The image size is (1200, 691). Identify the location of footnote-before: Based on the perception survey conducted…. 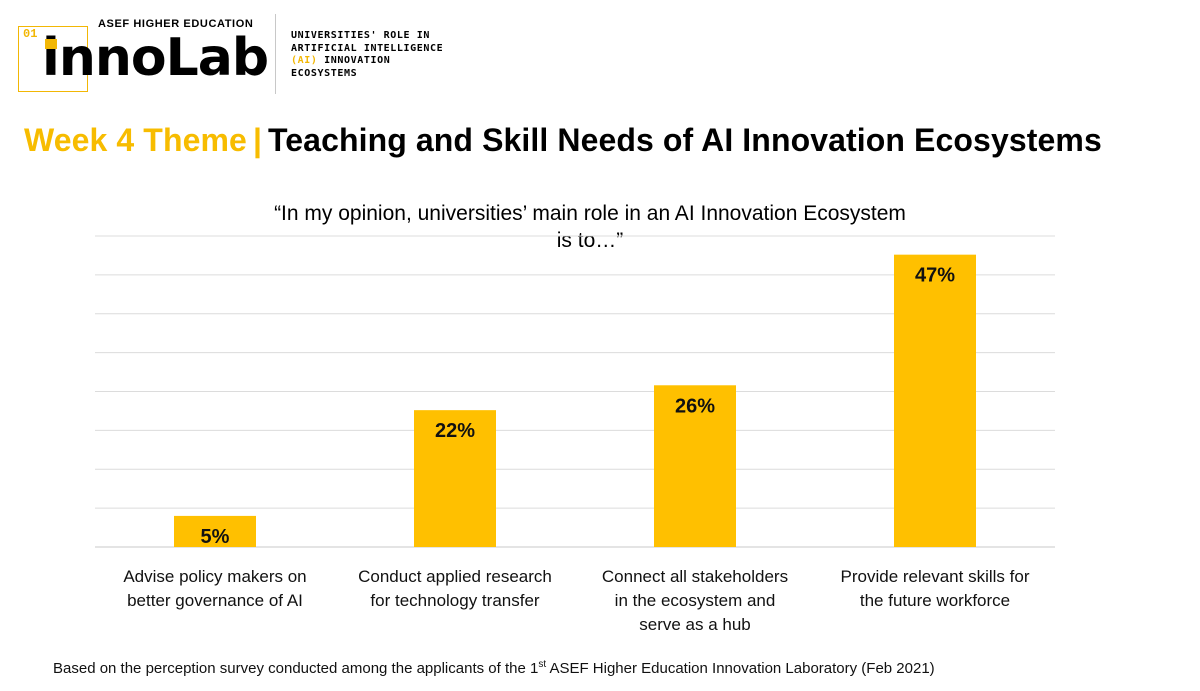
(296, 668).